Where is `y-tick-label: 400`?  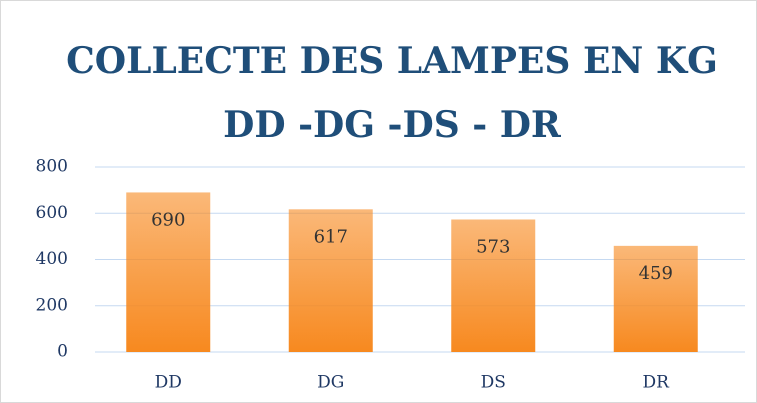
y-tick-label: 400 is located at coordinates (52, 259).